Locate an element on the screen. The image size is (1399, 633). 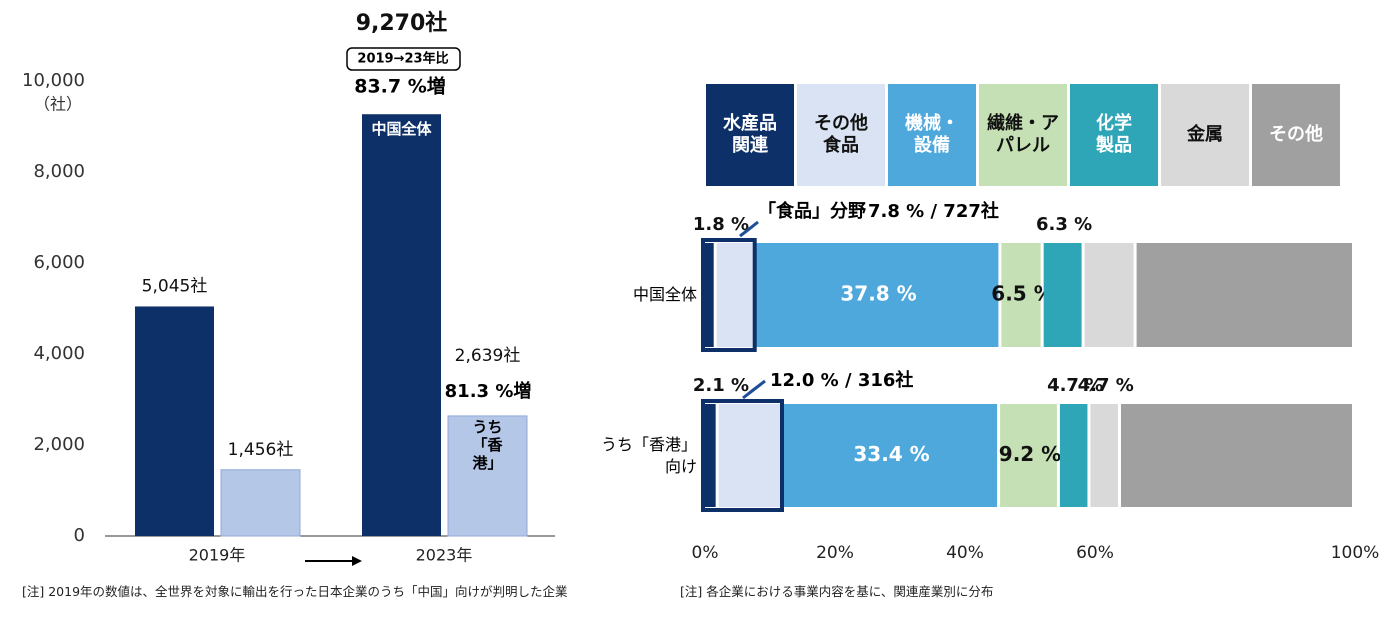
row-label: うち「香港」向け is located at coordinates (649, 455).